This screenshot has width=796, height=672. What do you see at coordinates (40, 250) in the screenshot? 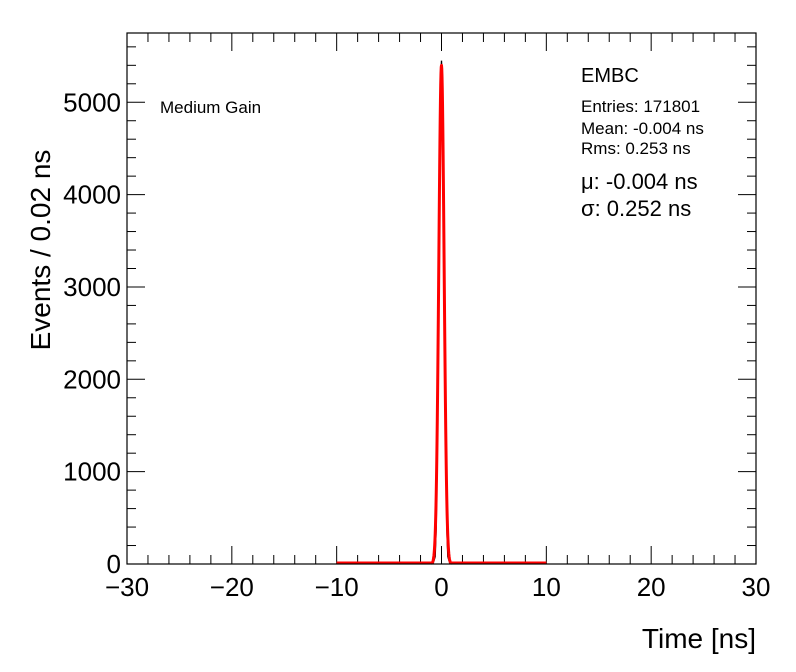
I see `y-axis-title: Events / 0.02 ns` at bounding box center [40, 250].